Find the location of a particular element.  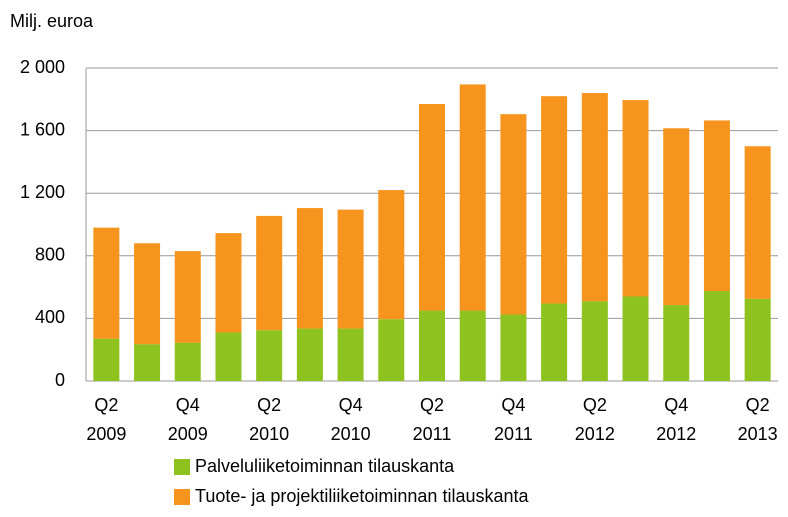

y-tick-label: 0 is located at coordinates (60, 380).